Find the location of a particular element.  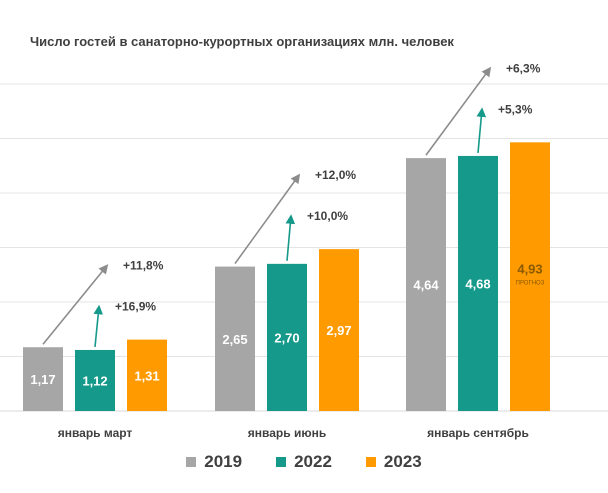

growth-label: +6,3% is located at coordinates (523, 68).